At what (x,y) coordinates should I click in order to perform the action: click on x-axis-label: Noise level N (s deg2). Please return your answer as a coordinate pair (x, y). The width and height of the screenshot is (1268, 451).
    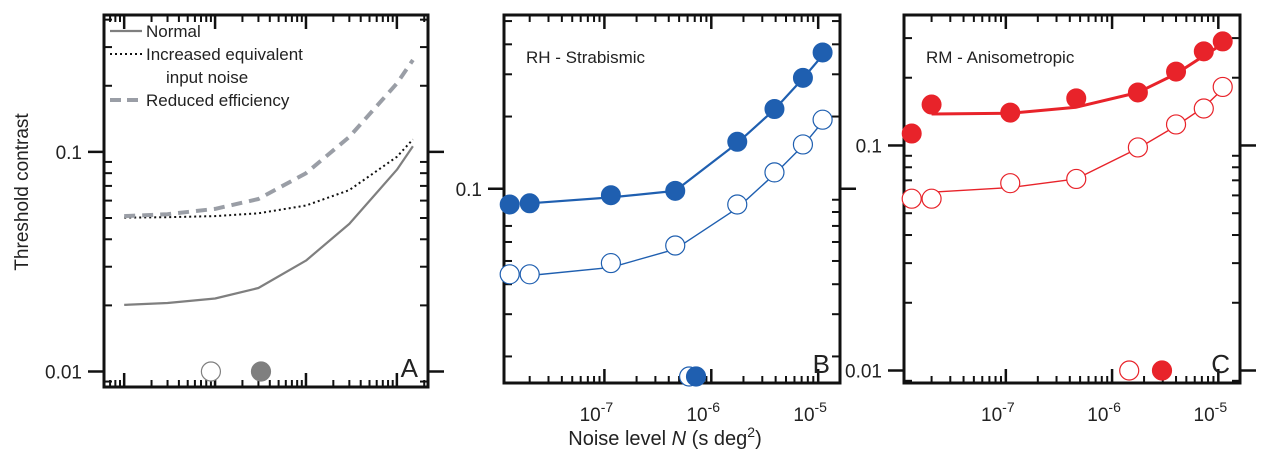
    Looking at the image, I should click on (664, 437).